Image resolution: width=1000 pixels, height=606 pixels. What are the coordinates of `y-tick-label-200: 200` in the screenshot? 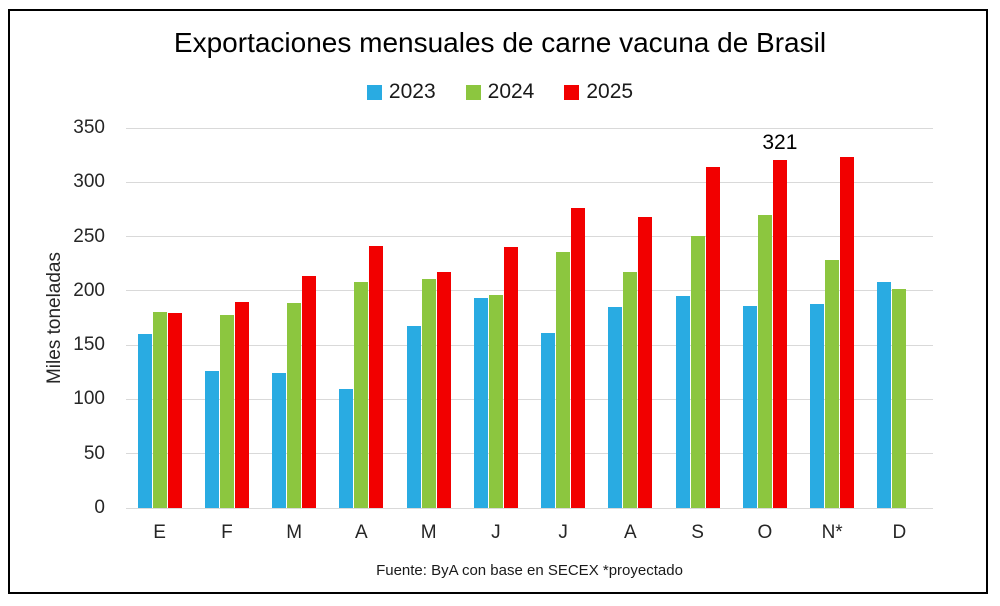 It's located at (89, 290).